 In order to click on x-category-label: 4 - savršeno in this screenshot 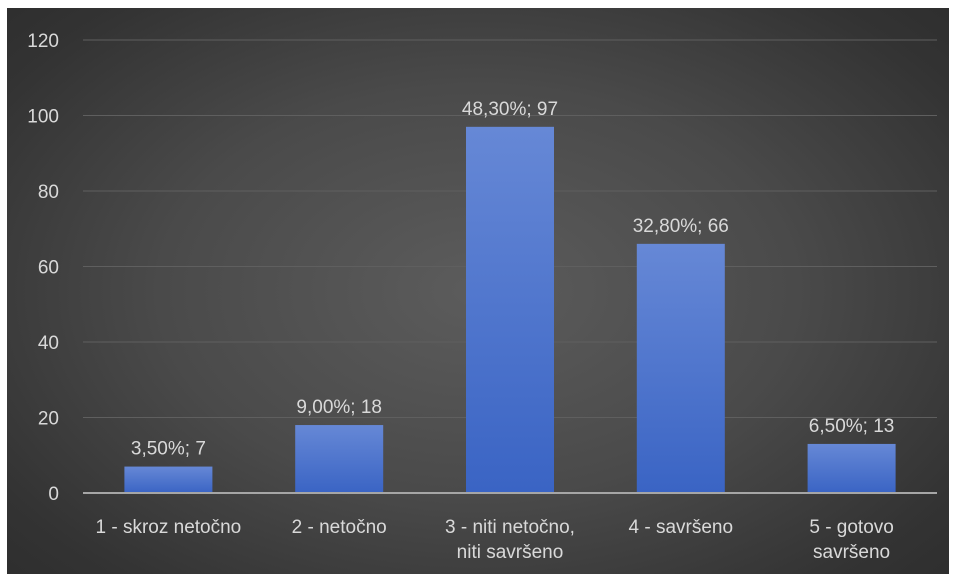, I will do `click(681, 527)`.